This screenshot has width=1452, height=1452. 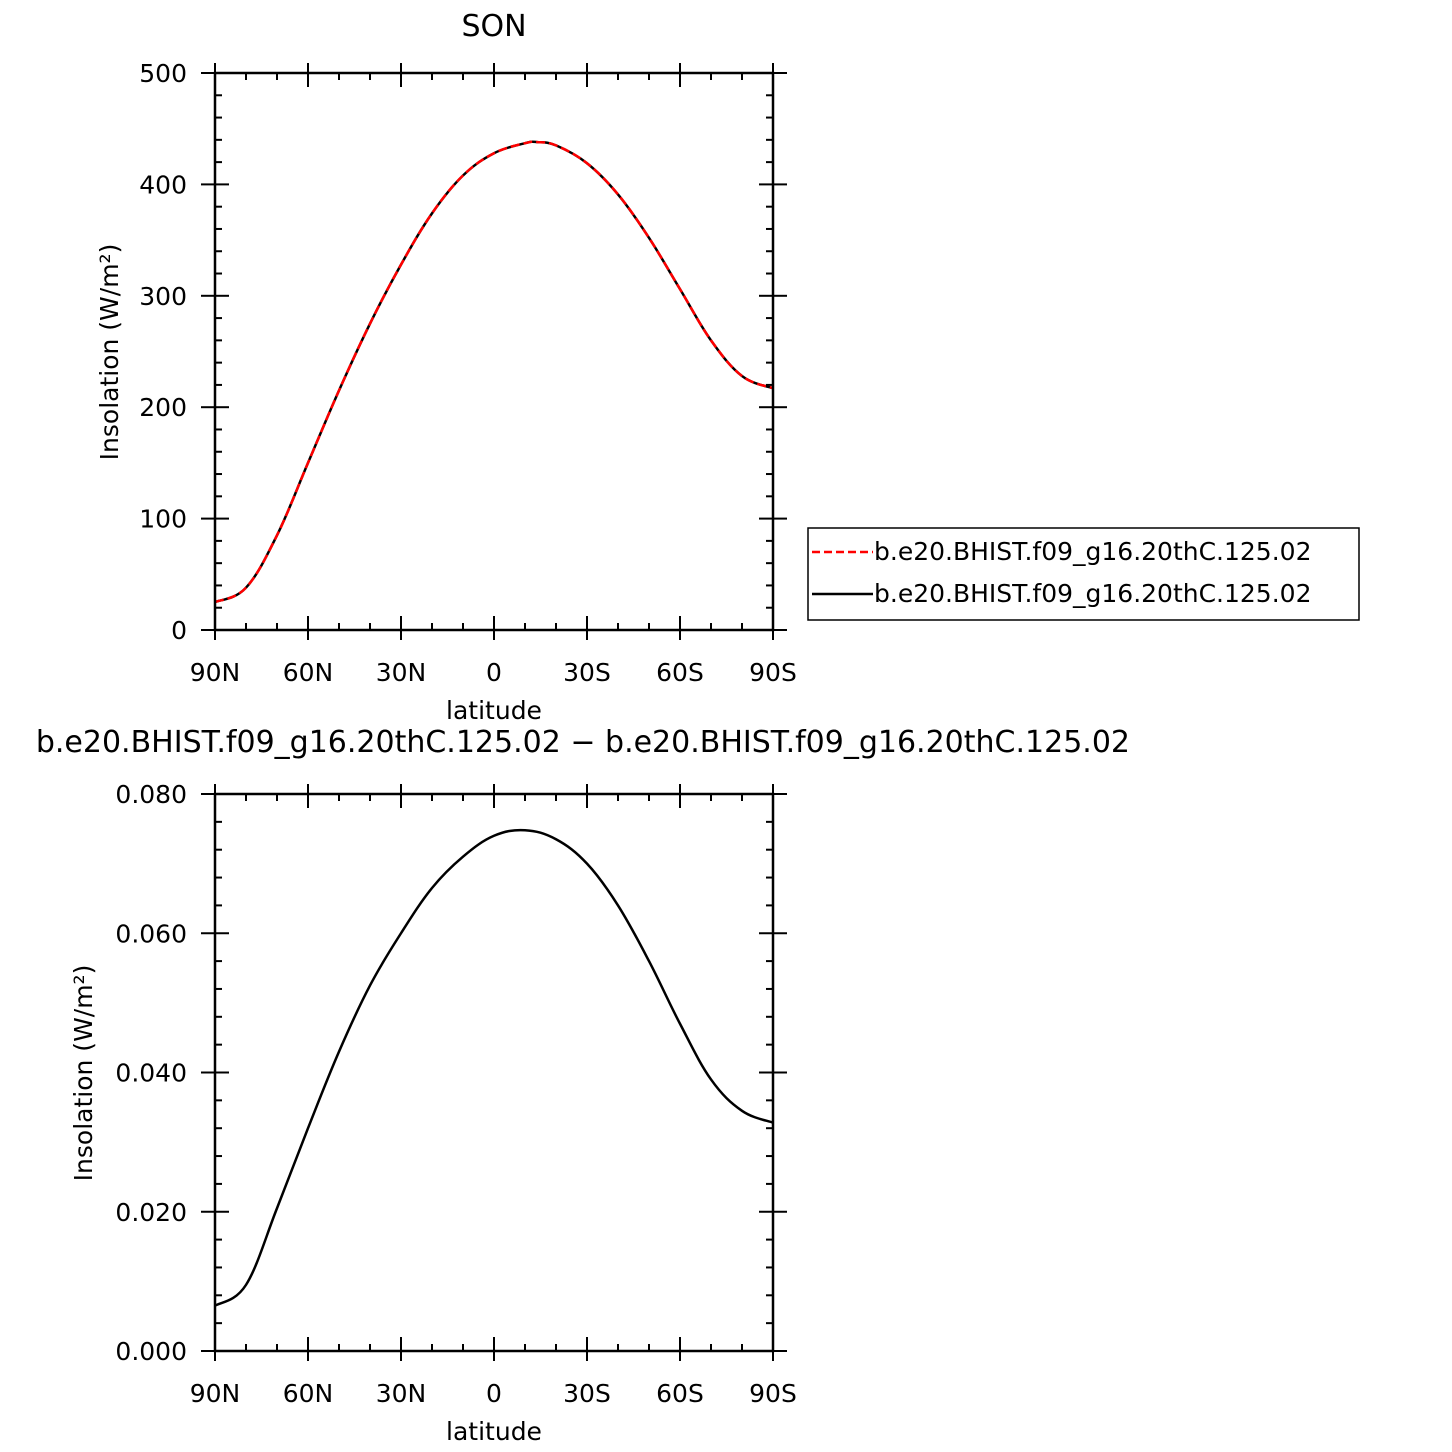 What do you see at coordinates (494, 710) in the screenshot?
I see `top-x-axis-label: latitude` at bounding box center [494, 710].